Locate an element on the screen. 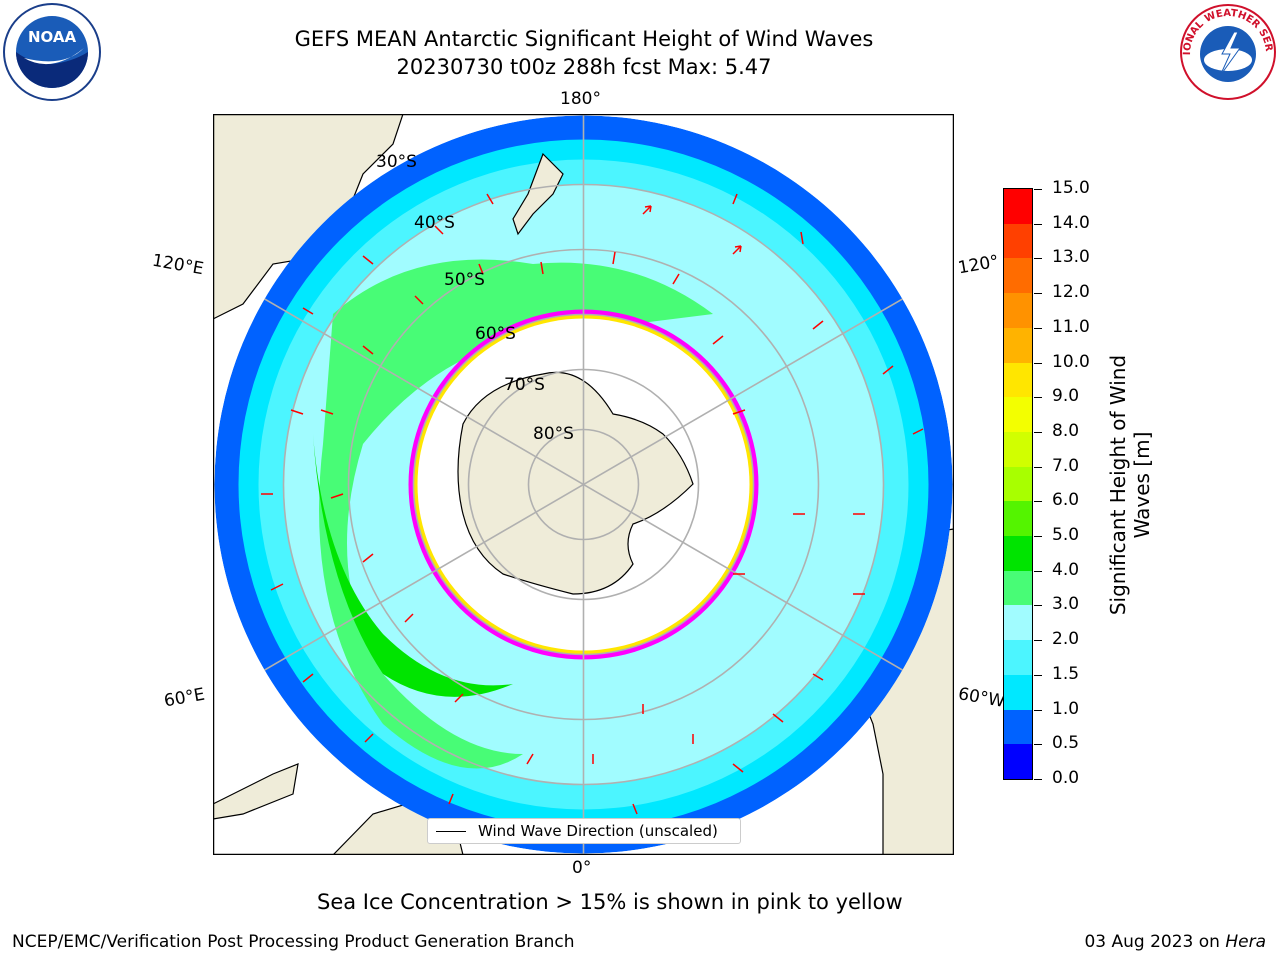 The height and width of the screenshot is (960, 1280). lat-label-30s: 30°S is located at coordinates (396, 162).